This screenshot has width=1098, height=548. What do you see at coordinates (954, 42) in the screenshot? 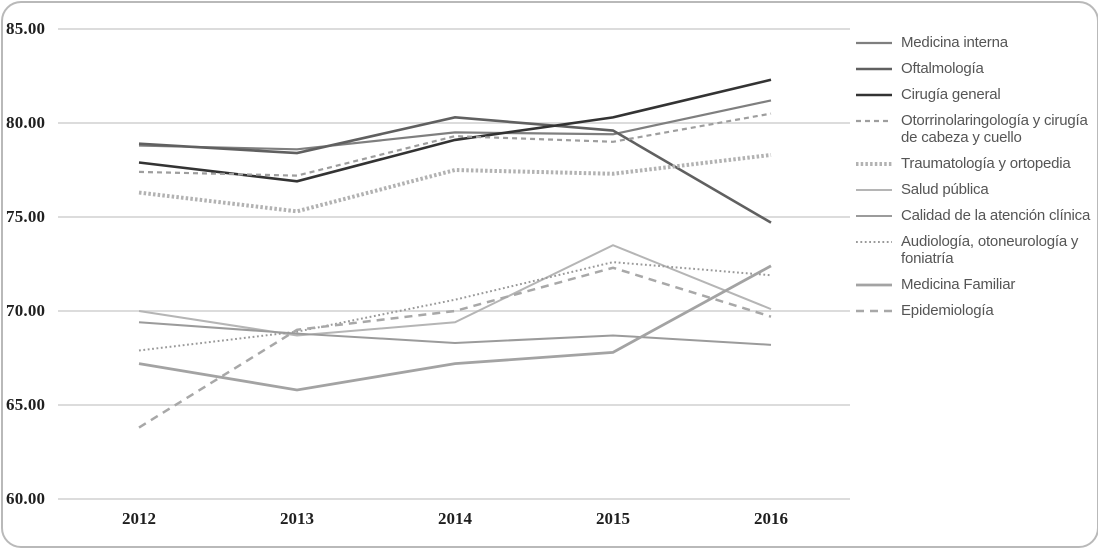
I see `legend-label: Medicina interna` at bounding box center [954, 42].